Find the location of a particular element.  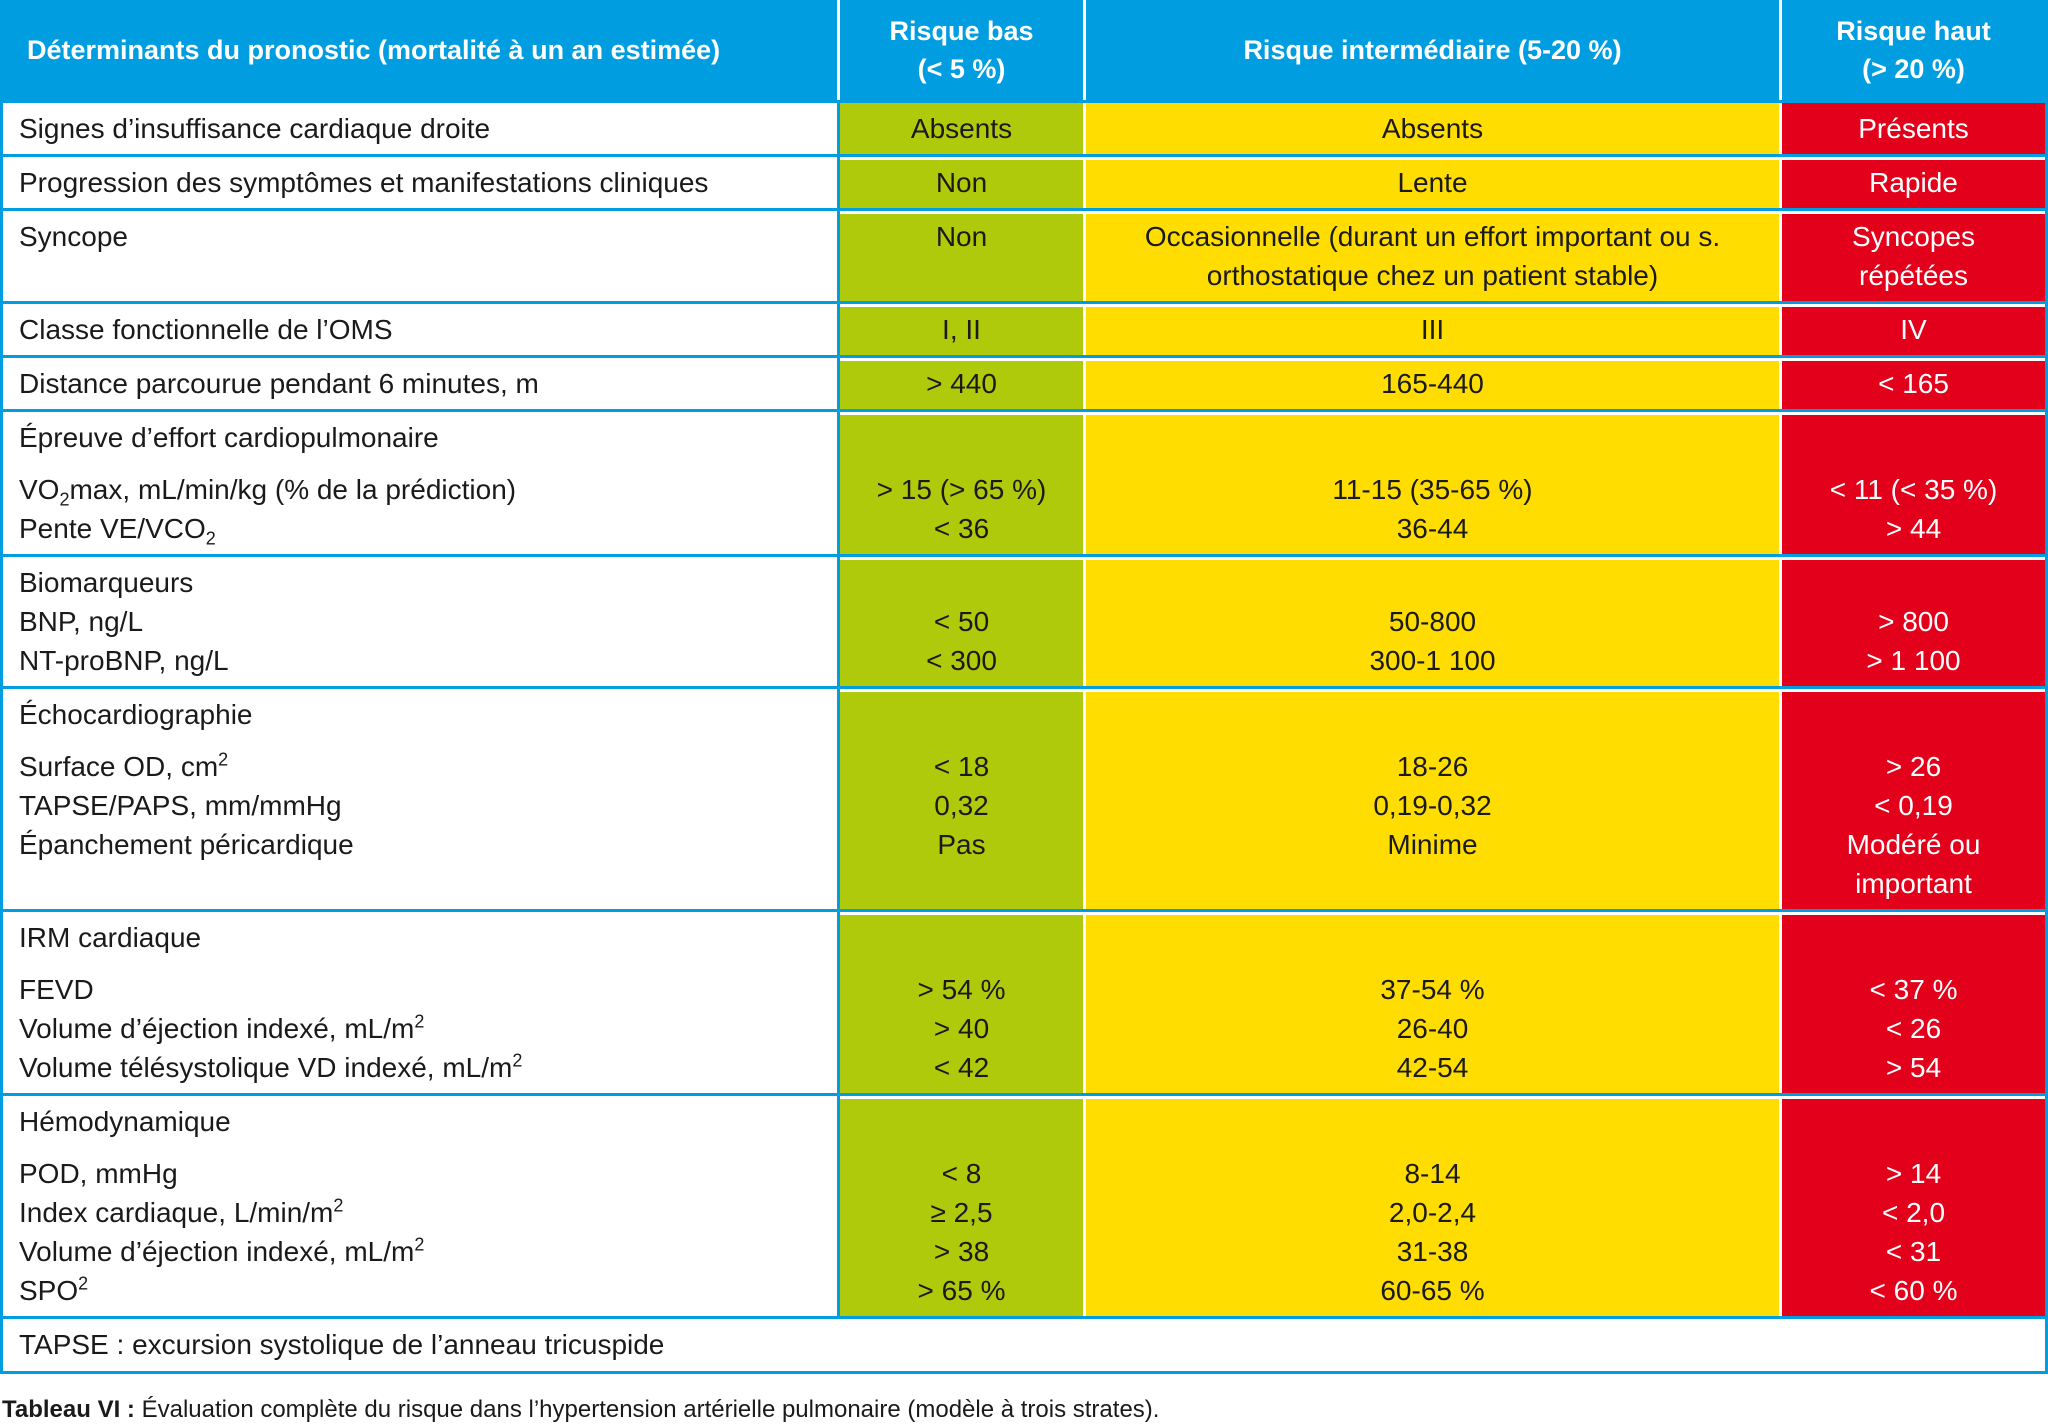

risk-value: 11-15 (35-65 %) is located at coordinates (1432, 489).